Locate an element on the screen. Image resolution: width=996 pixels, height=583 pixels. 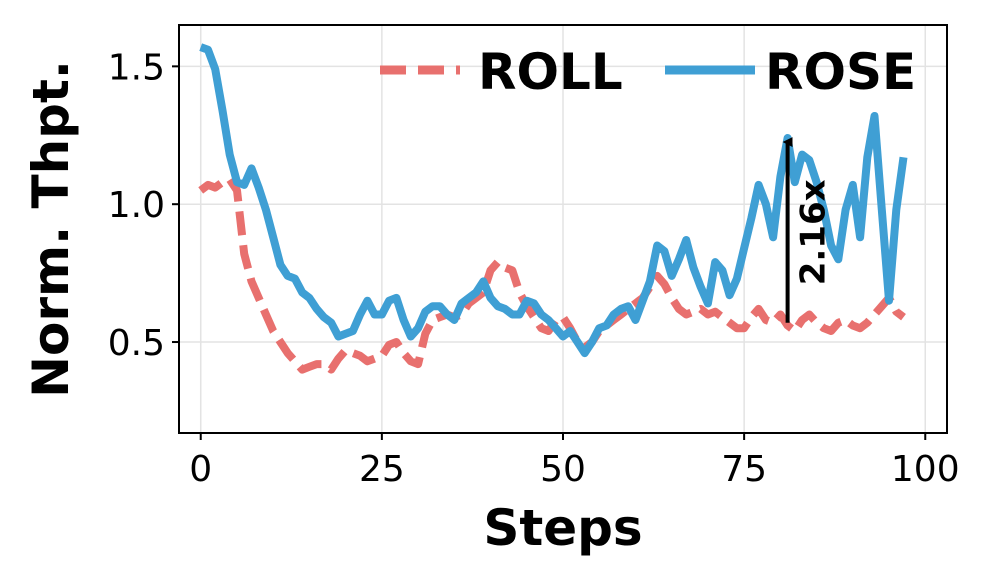
x-tick-label: 25 is located at coordinates (382, 469).